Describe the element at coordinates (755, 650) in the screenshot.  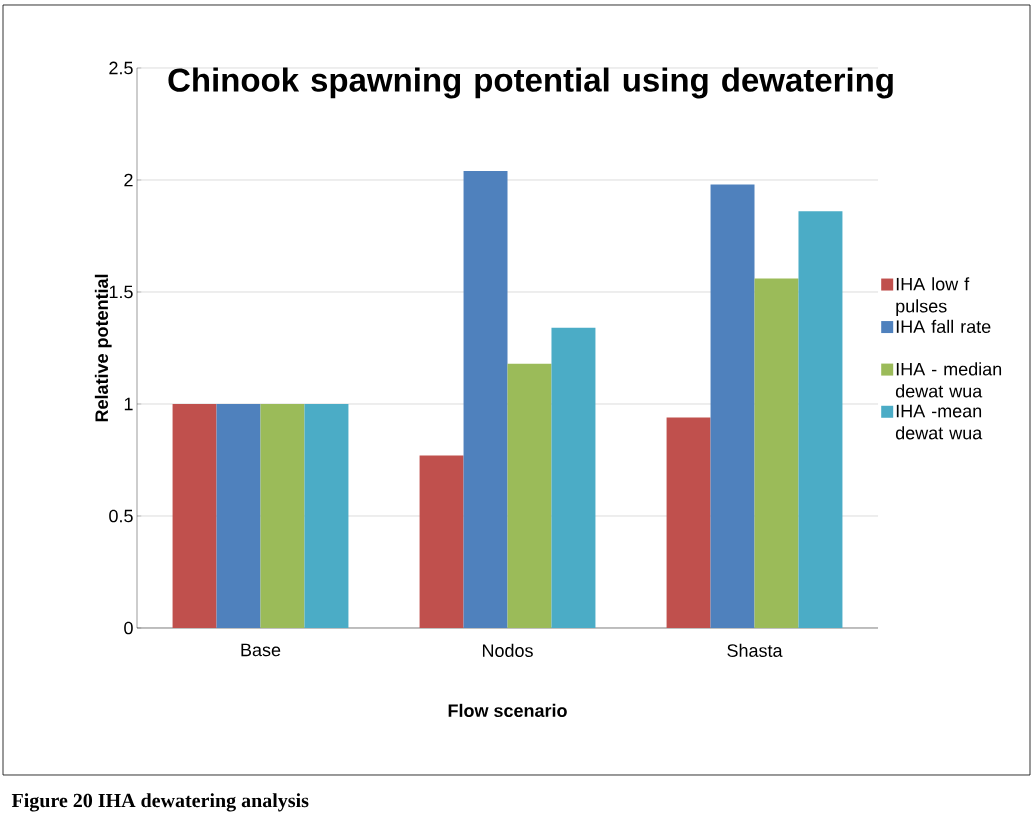
I see `x-tick-label: Shasta` at that location.